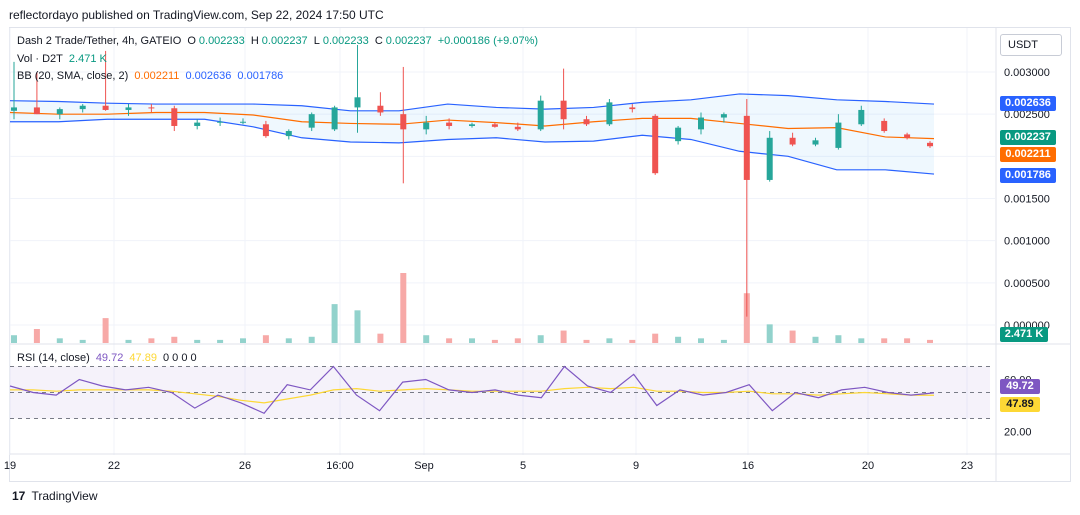 The height and width of the screenshot is (515, 1080). Describe the element at coordinates (73, 76) in the screenshot. I see `bb-label: BB (20, SMA, close, 2)` at that location.